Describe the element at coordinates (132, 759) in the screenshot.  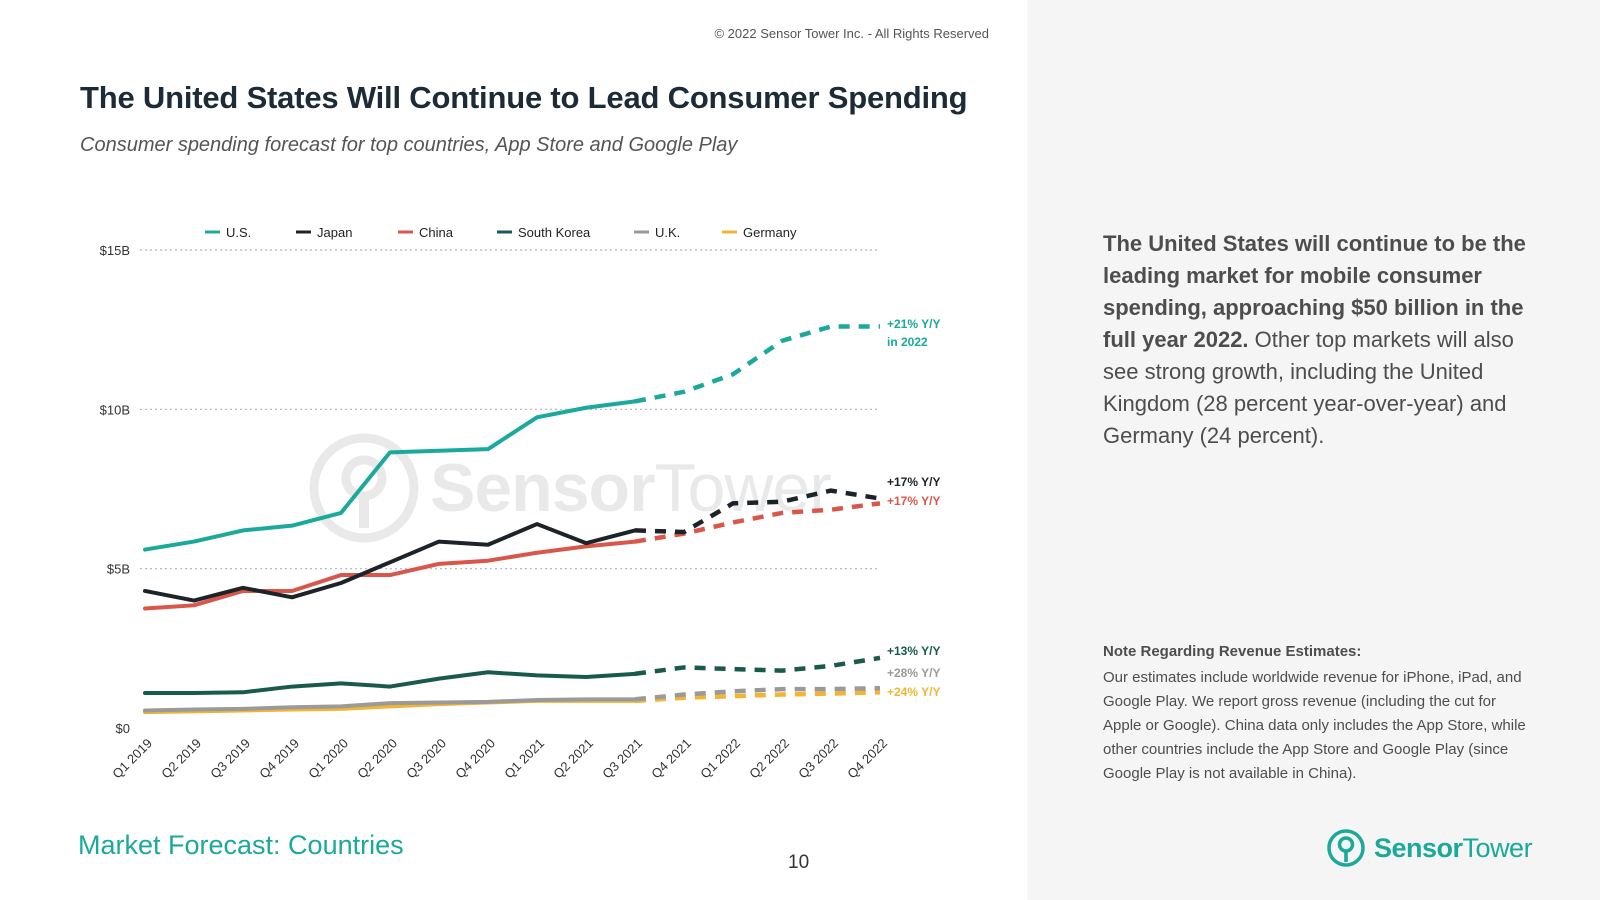
I see `x-tick-label: Q1 2019` at that location.